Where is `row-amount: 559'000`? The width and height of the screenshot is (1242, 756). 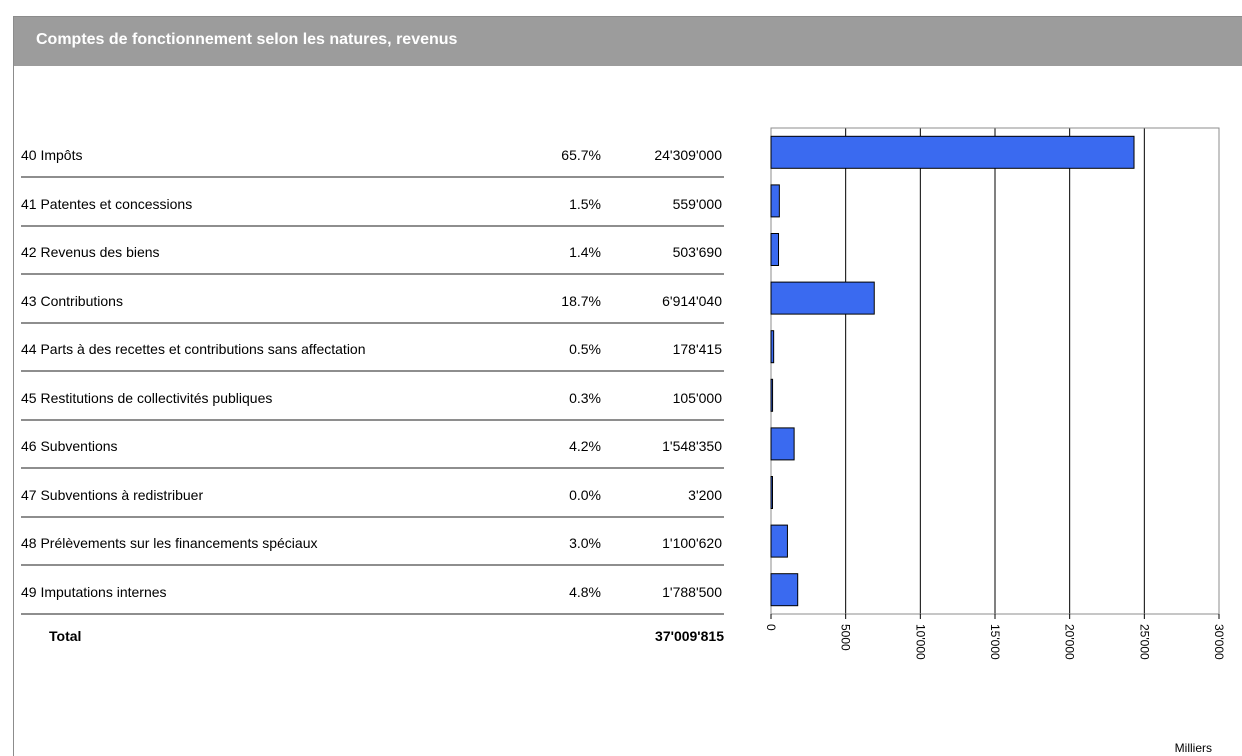
row-amount: 559'000 is located at coordinates (697, 203).